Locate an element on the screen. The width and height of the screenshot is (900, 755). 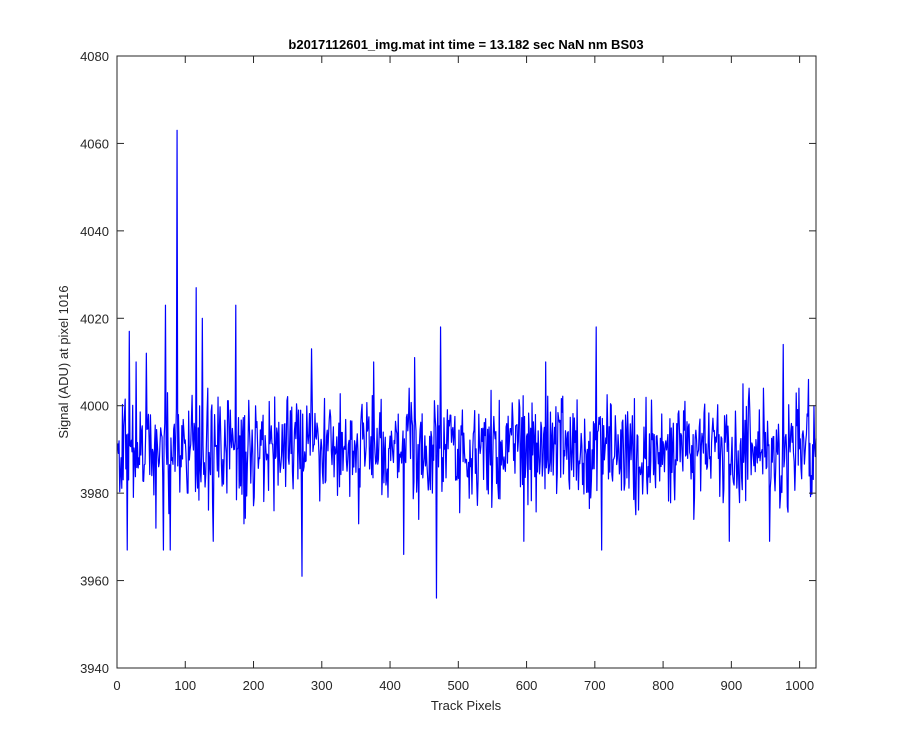
x-tick-label: 900 is located at coordinates (732, 685).